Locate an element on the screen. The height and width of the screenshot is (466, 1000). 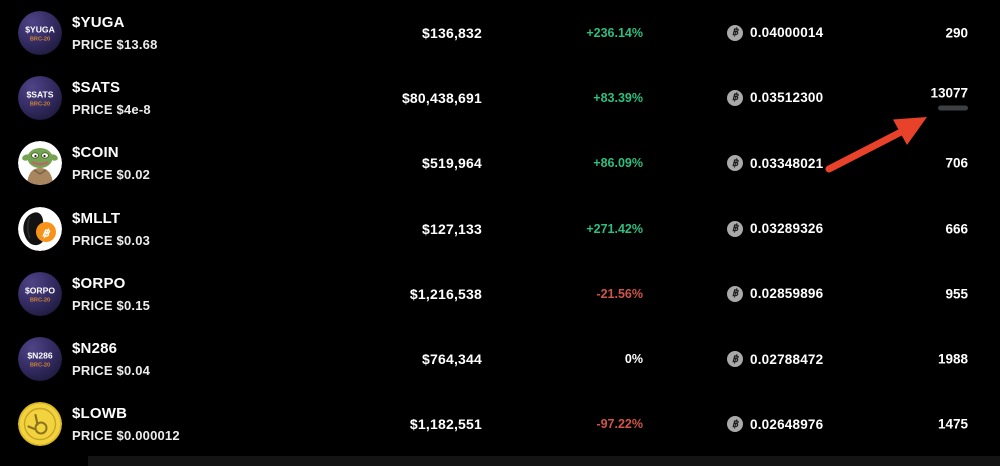
holder-count: 666 is located at coordinates (956, 229).